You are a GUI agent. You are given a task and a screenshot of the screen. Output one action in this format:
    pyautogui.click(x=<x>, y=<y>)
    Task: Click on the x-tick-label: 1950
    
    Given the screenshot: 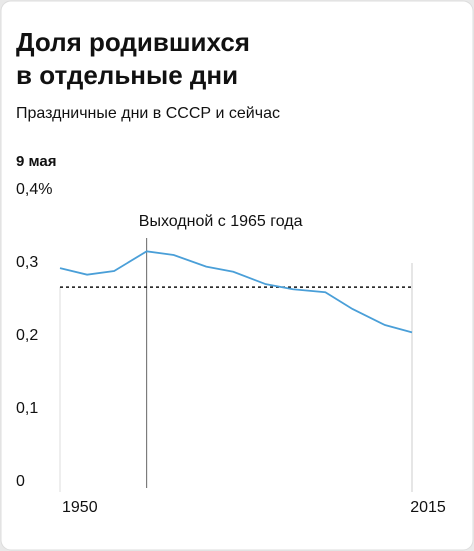 What is the action you would take?
    pyautogui.click(x=80, y=507)
    